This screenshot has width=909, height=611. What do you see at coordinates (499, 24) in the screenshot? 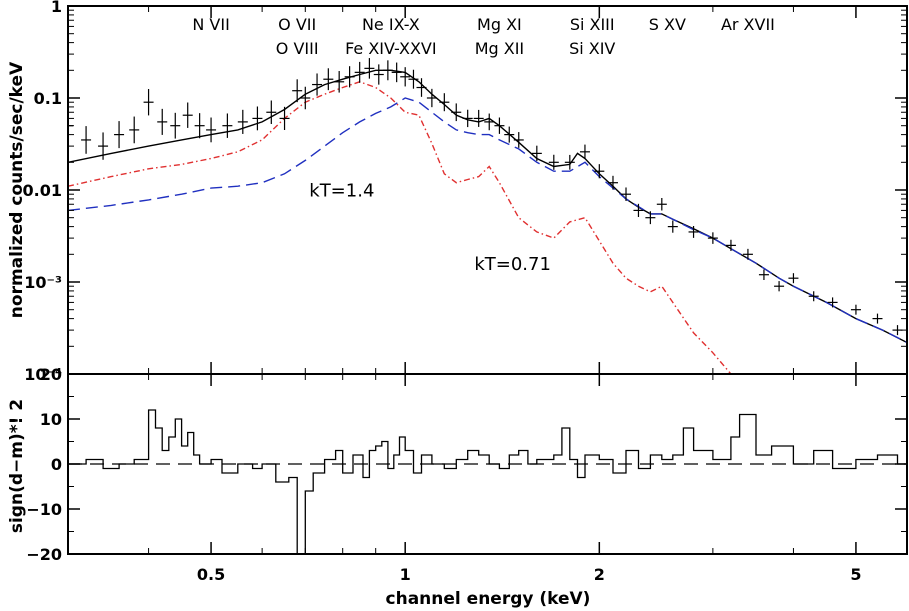
I see `emission-line-label: Mg XI` at bounding box center [499, 24].